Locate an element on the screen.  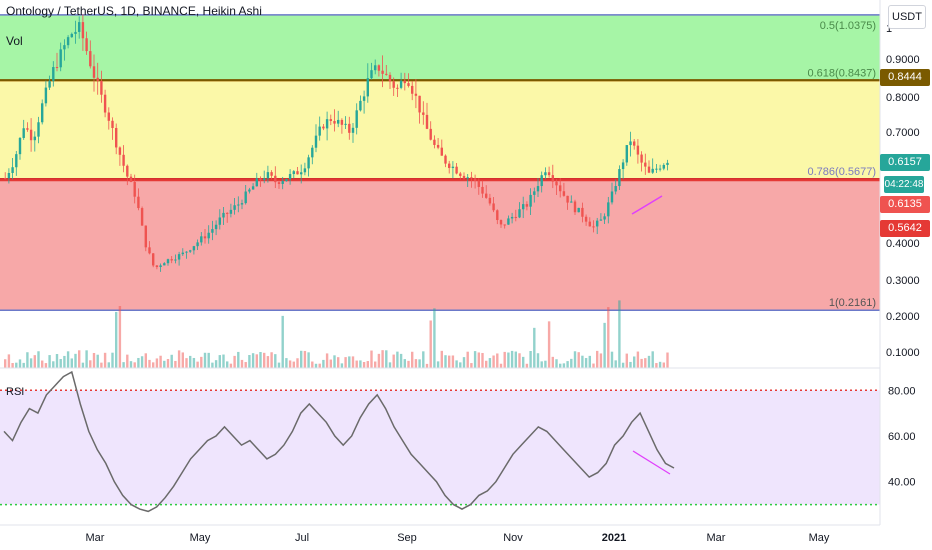
fib-level-label: 1(0.2161) is located at coordinates (852, 303).